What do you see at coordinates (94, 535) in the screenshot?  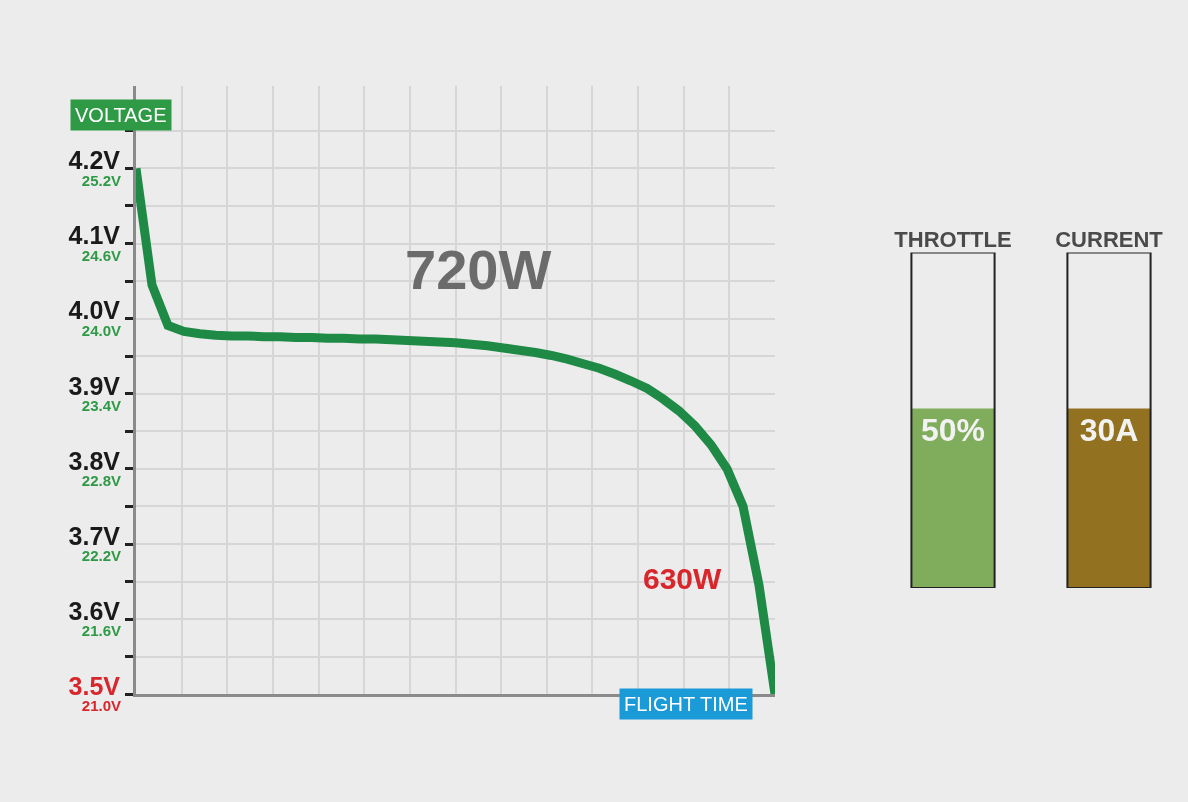 I see `y-tick-label: 3.7V` at bounding box center [94, 535].